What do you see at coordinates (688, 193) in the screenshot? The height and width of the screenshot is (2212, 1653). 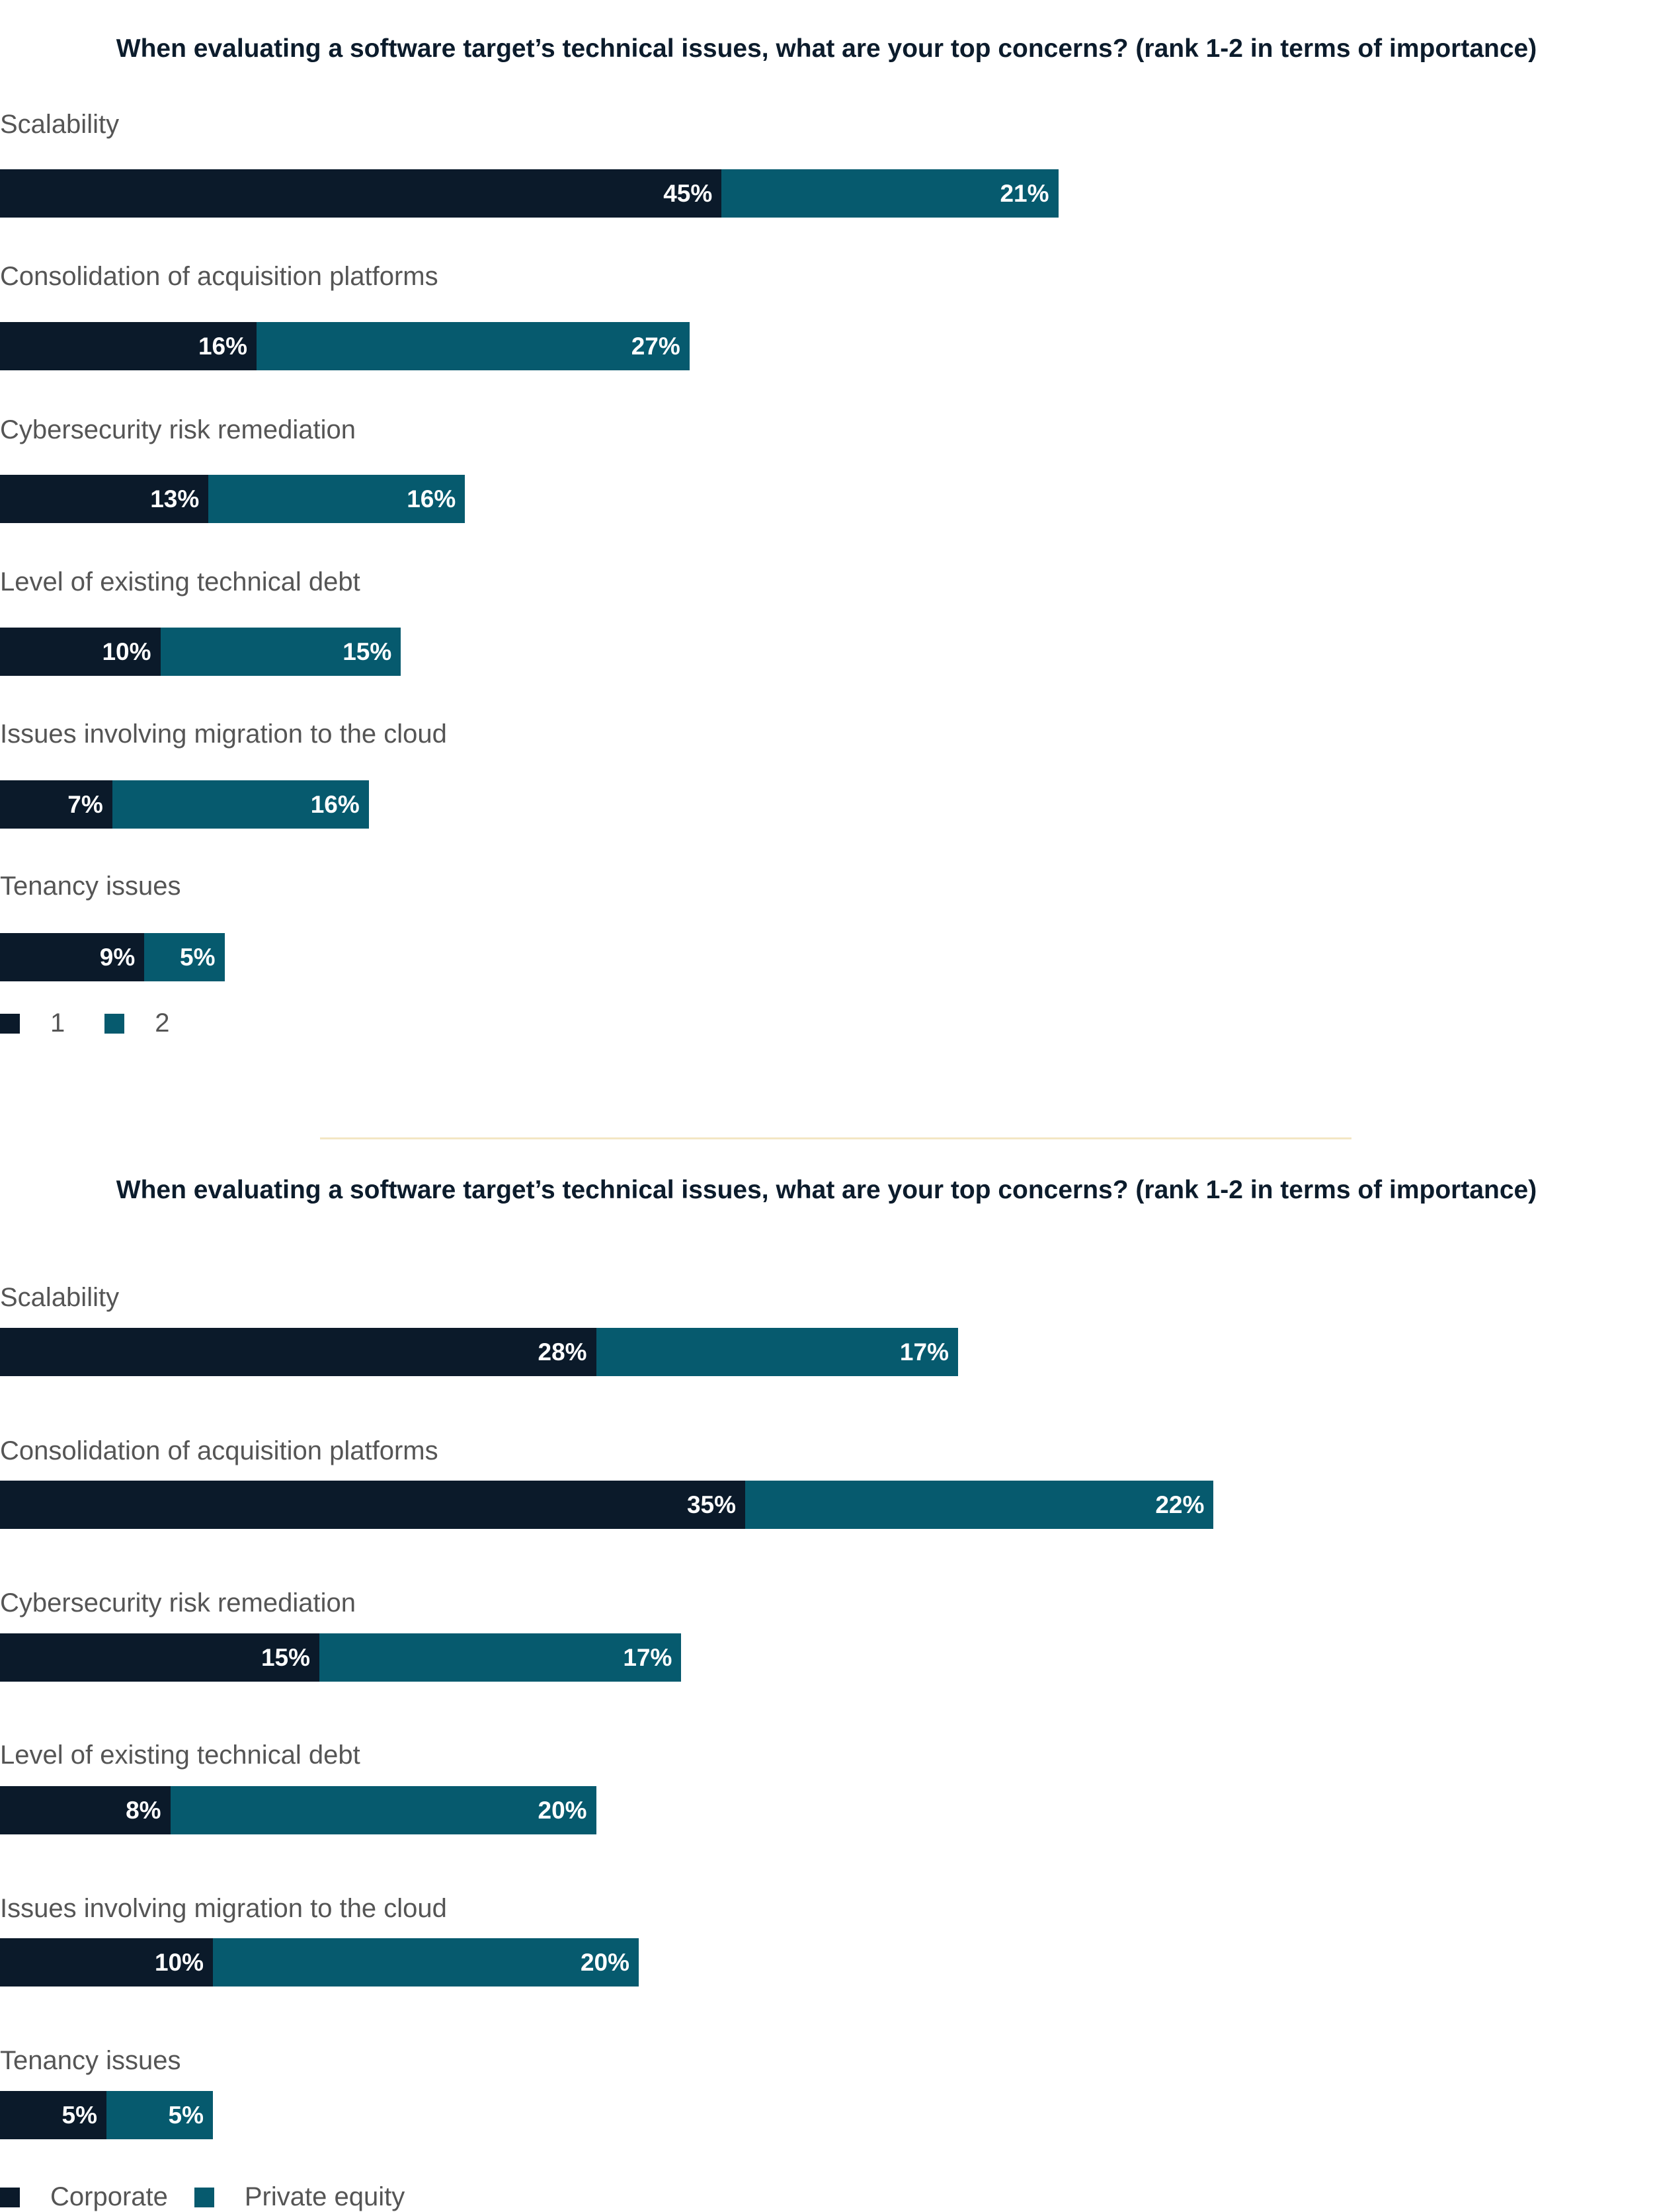 I see `data-label: 45%` at bounding box center [688, 193].